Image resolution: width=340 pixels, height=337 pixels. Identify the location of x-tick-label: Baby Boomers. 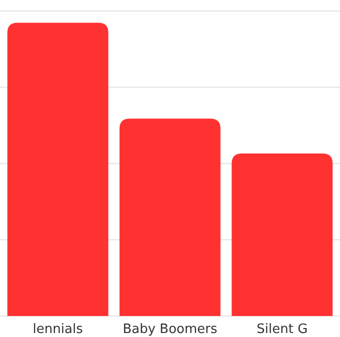
(170, 329).